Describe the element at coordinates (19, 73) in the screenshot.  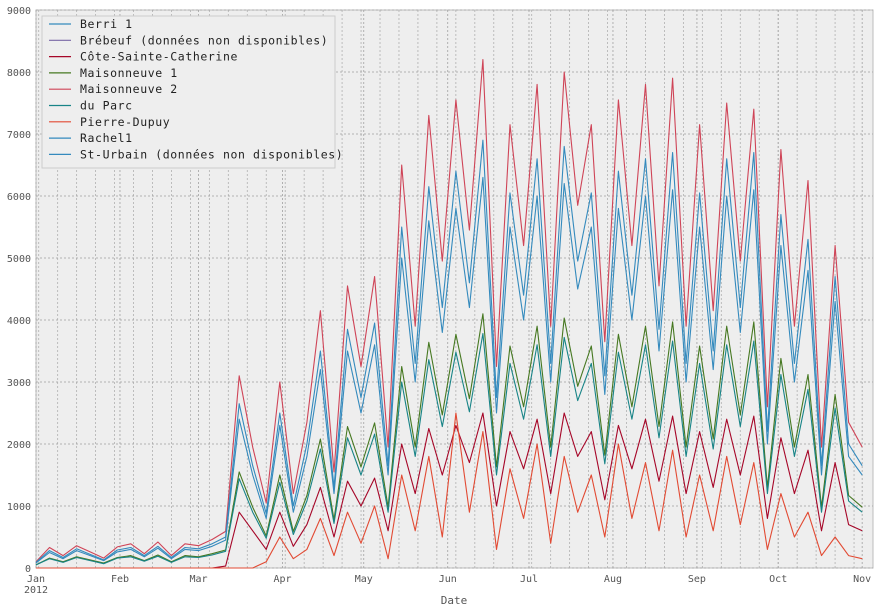
I see `y-tick-label: 8000` at that location.